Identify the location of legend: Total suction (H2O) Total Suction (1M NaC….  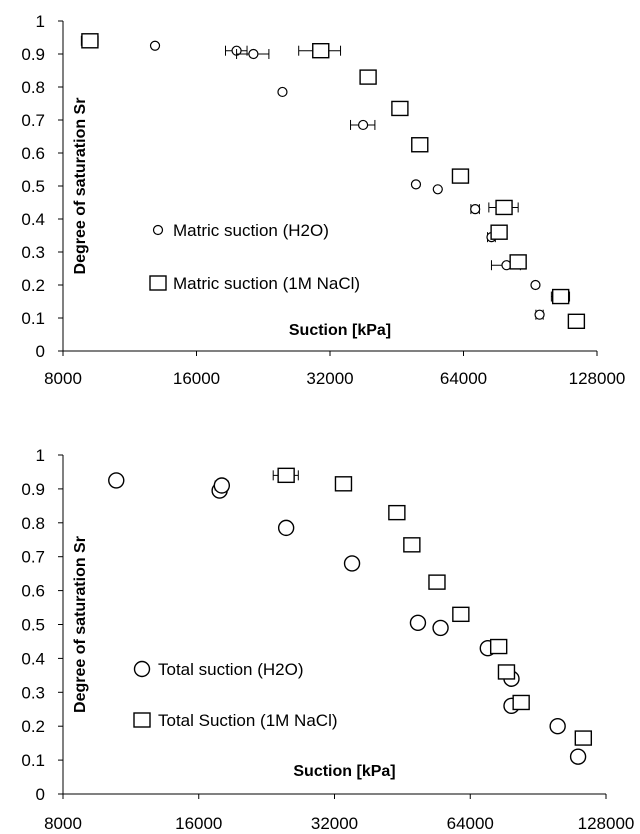
(235, 695).